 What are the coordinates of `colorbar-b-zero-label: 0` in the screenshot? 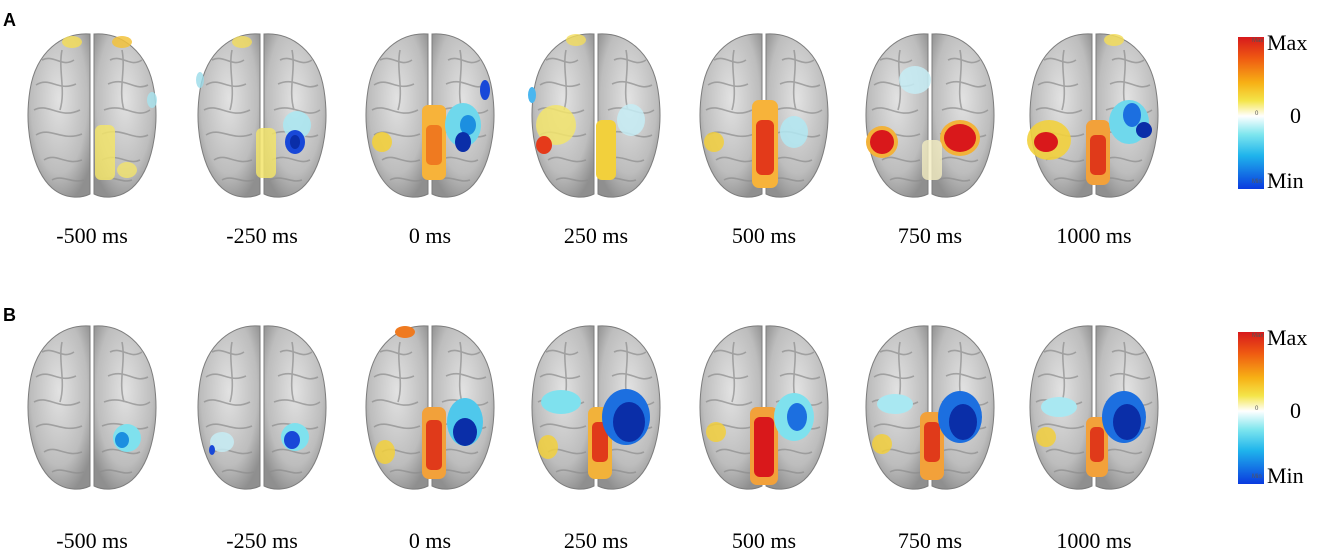 It's located at (1295, 410).